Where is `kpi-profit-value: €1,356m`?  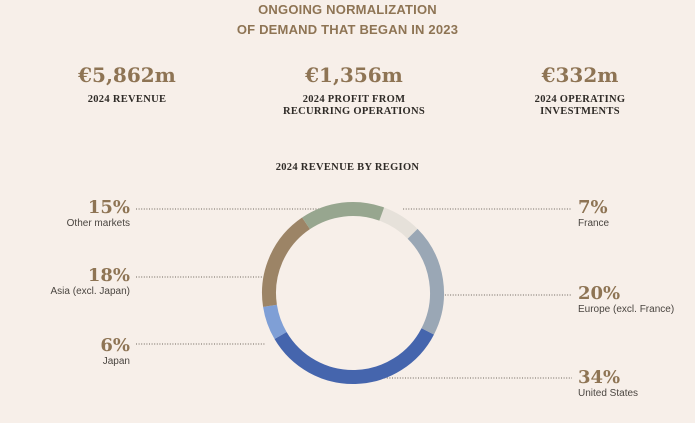
kpi-profit-value: €1,356m is located at coordinates (354, 75).